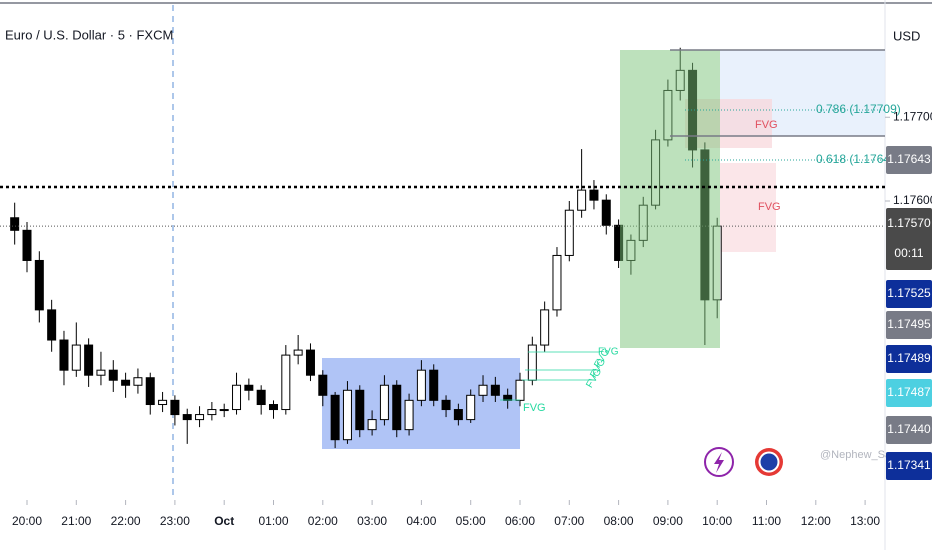 The height and width of the screenshot is (550, 932). Describe the element at coordinates (769, 462) in the screenshot. I see `flag-icon` at that location.